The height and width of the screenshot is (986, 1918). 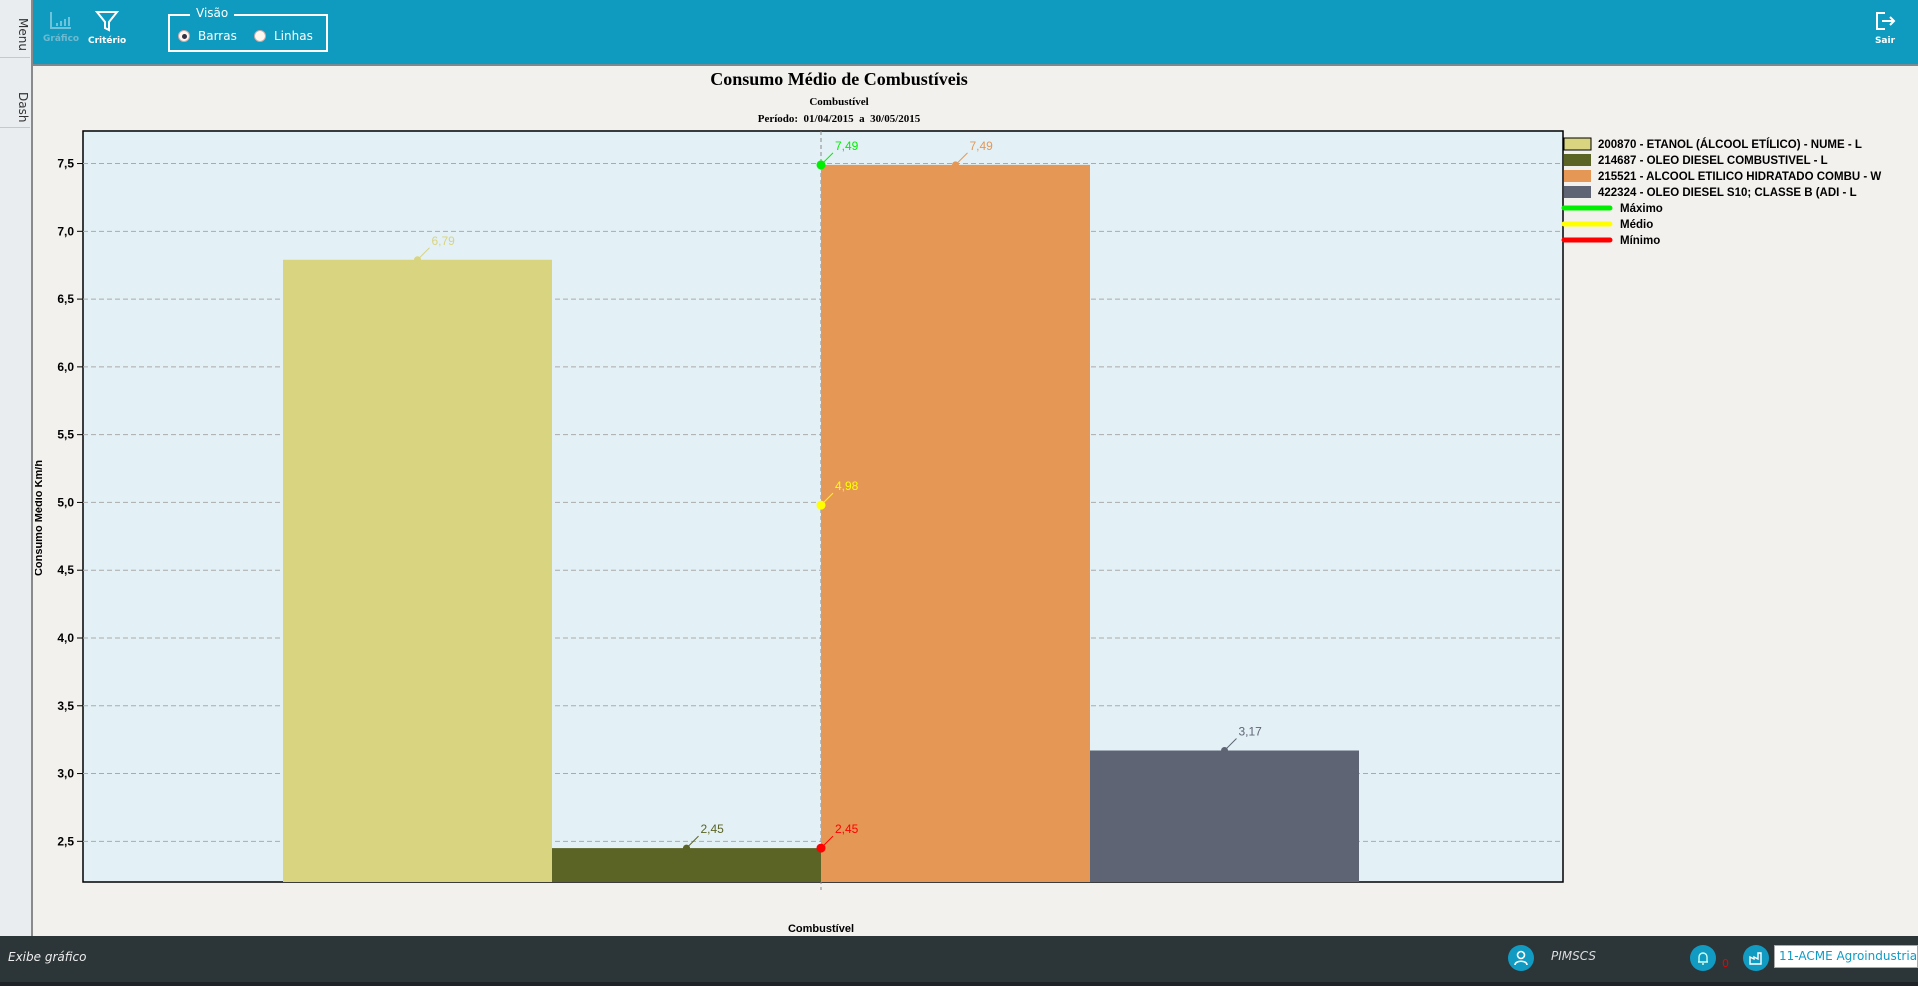 I want to click on y-axis-label: Consumo Médio Km/h, so click(x=40, y=518).